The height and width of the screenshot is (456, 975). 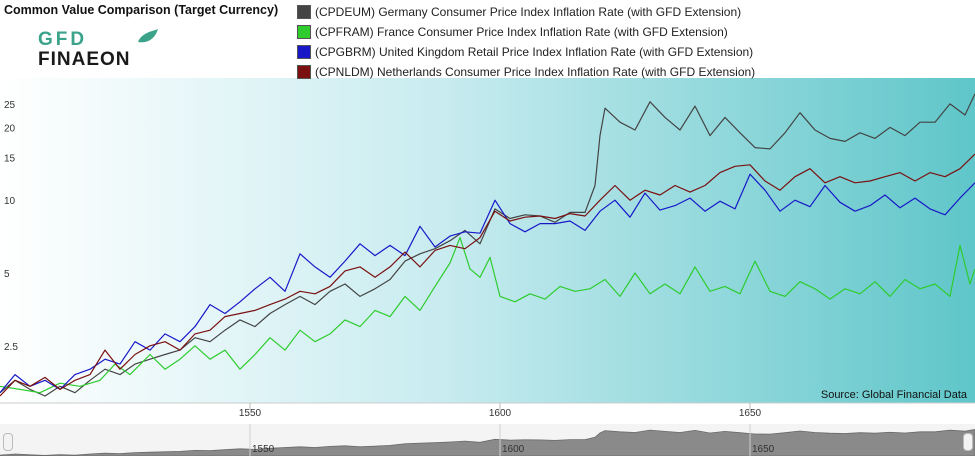 What do you see at coordinates (500, 413) in the screenshot?
I see `x-tick-label: 1600` at bounding box center [500, 413].